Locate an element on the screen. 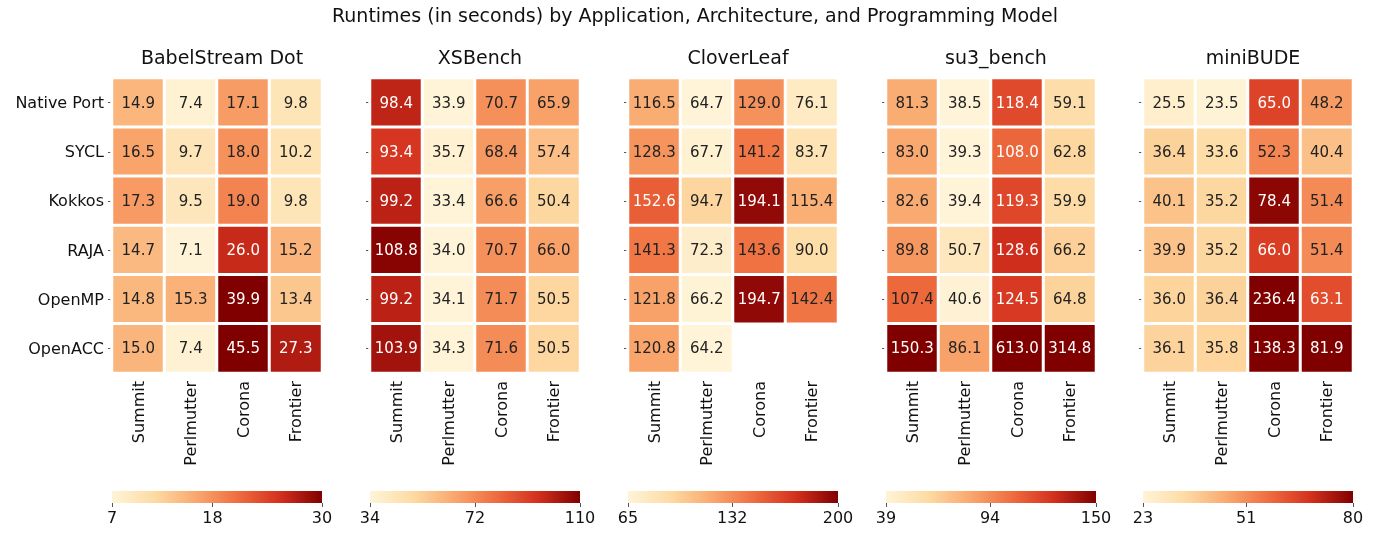 Image resolution: width=1390 pixels, height=533 pixels. data-label: 121.8 is located at coordinates (654, 299).